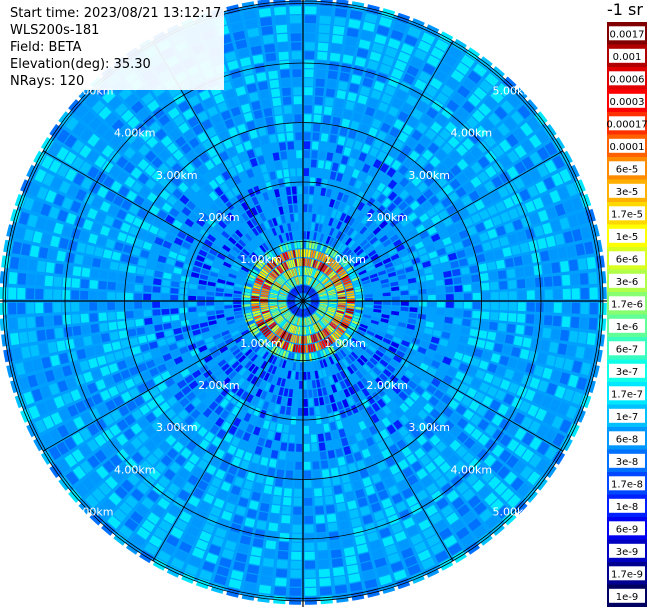 The height and width of the screenshot is (607, 647). Describe the element at coordinates (627, 595) in the screenshot. I see `colorbar-label-box` at that location.